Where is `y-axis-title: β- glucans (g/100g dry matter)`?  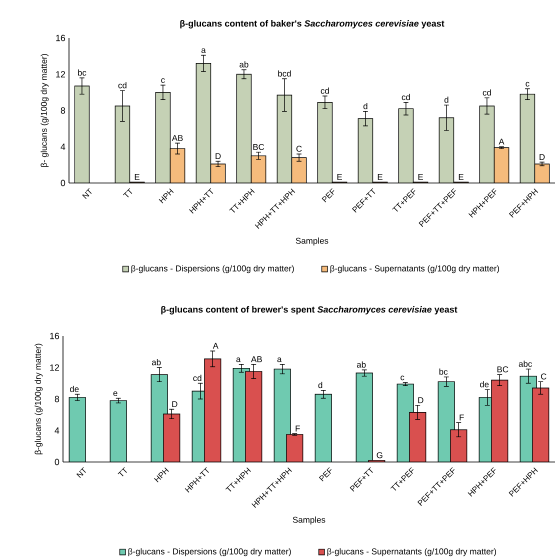
y-axis-title: β- glucans (g/100g dry matter) is located at coordinates (44, 110).